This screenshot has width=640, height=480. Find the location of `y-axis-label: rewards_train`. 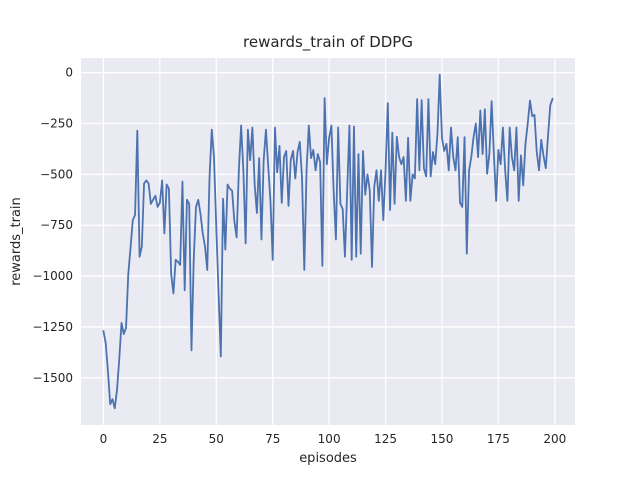

y-axis-label: rewards_train is located at coordinates (16, 241).